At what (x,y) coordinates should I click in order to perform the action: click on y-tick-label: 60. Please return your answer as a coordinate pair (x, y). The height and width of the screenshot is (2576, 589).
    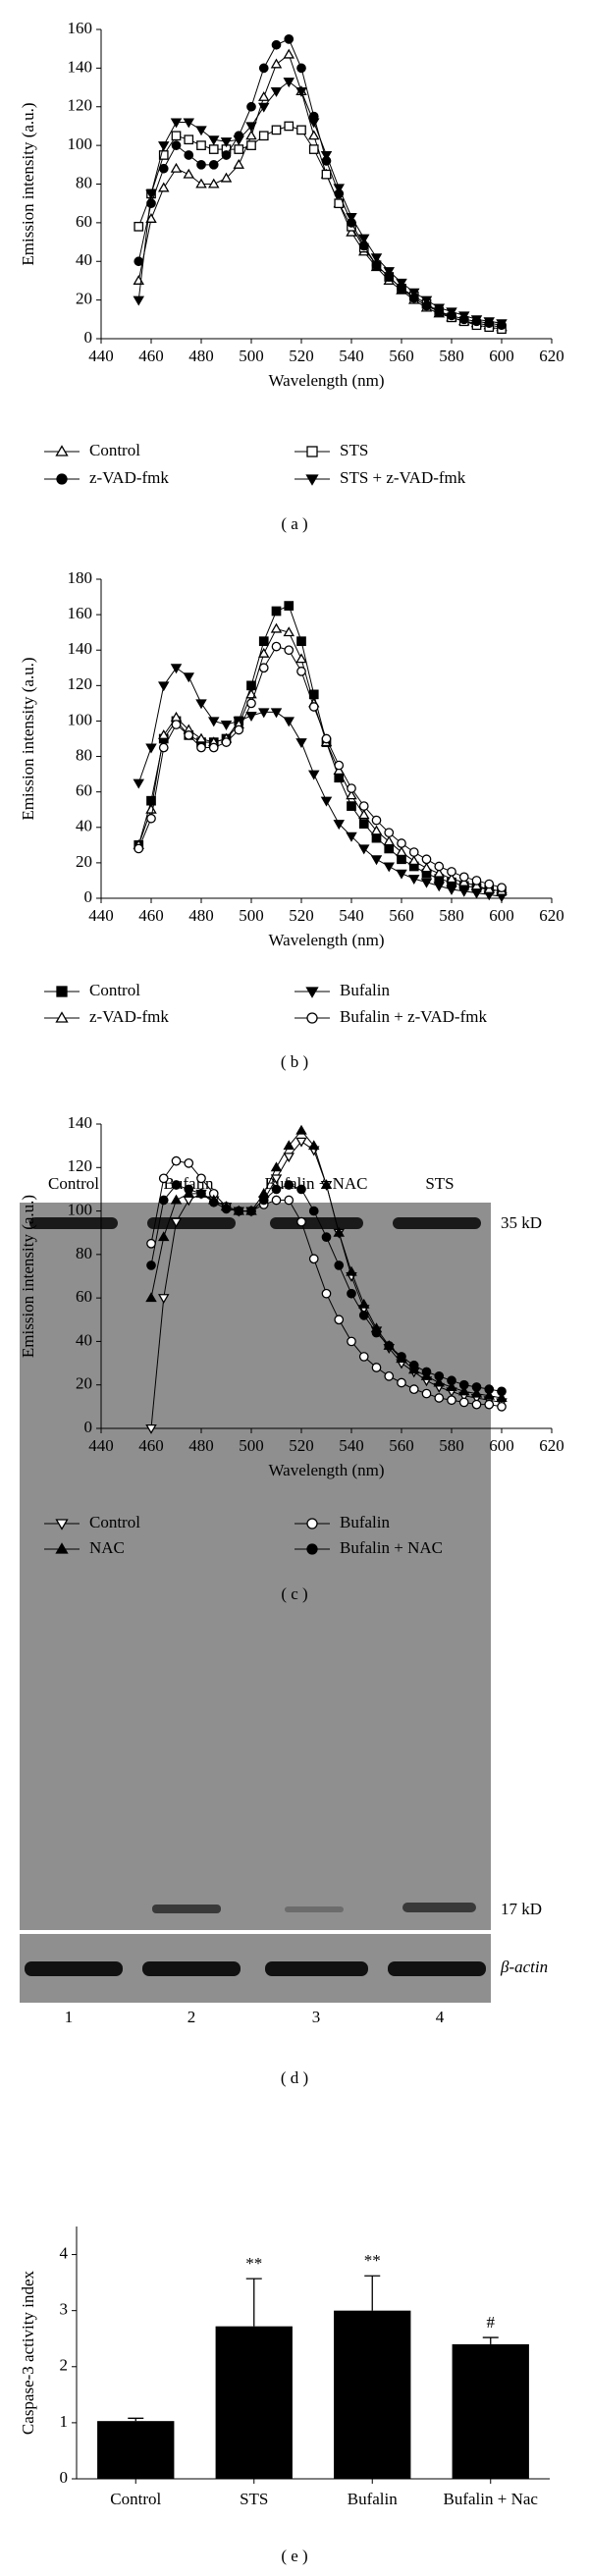
    Looking at the image, I should click on (84, 790).